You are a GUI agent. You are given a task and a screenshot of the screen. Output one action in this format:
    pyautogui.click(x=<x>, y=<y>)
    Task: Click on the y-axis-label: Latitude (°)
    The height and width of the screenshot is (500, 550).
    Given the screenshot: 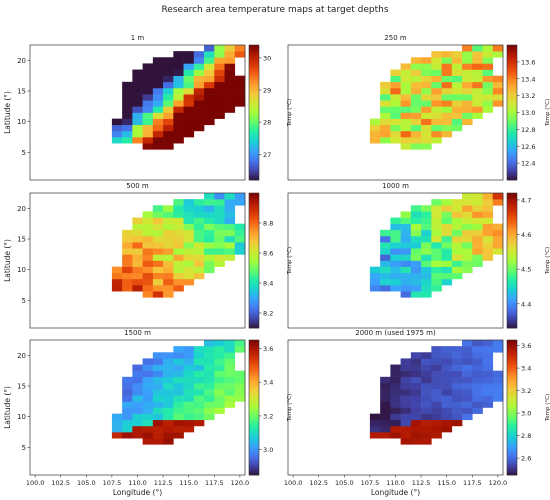 What is the action you would take?
    pyautogui.click(x=7, y=260)
    